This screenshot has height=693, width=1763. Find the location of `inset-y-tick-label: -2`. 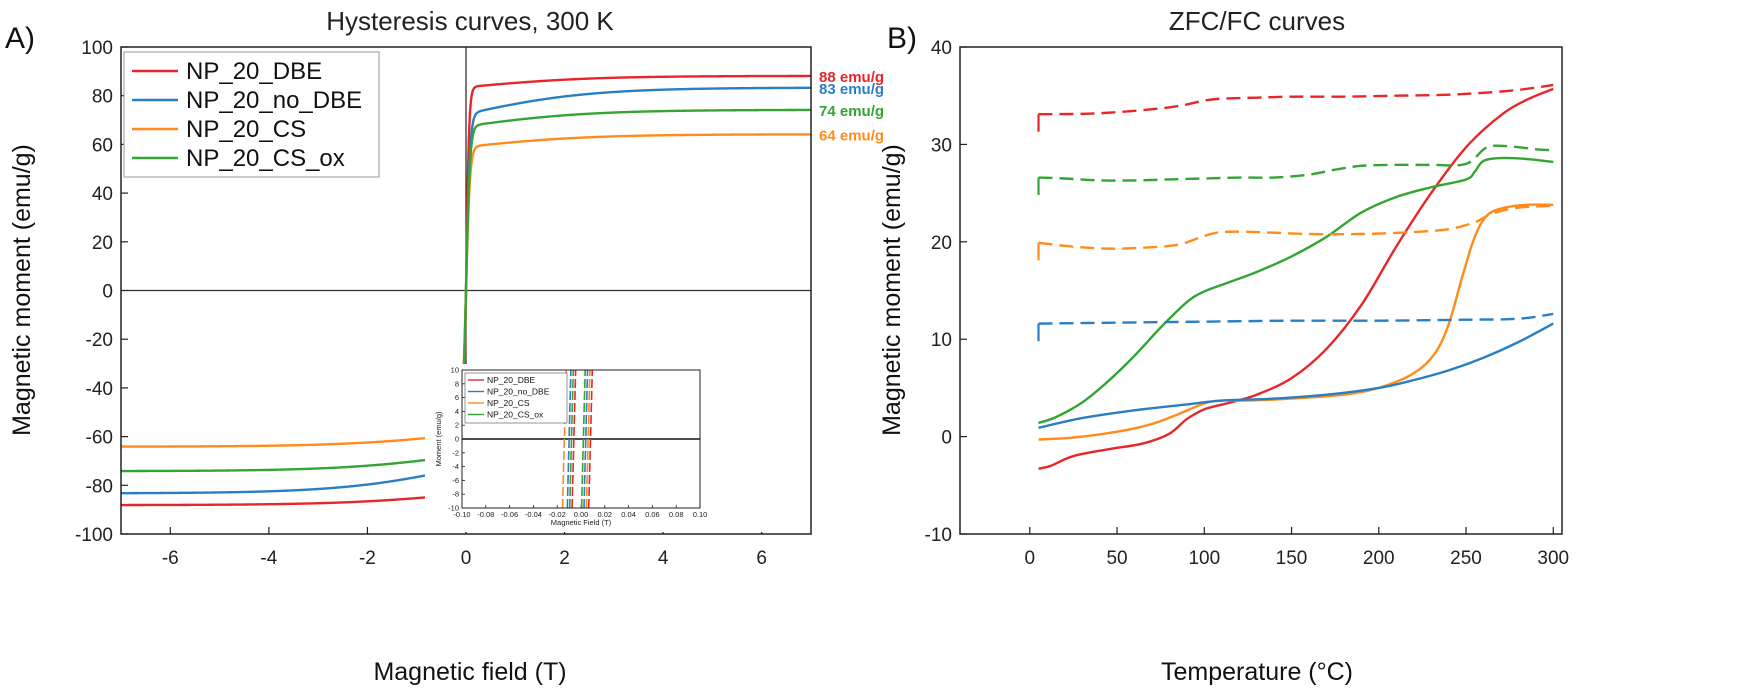

inset-y-tick-label: -2 is located at coordinates (455, 452).